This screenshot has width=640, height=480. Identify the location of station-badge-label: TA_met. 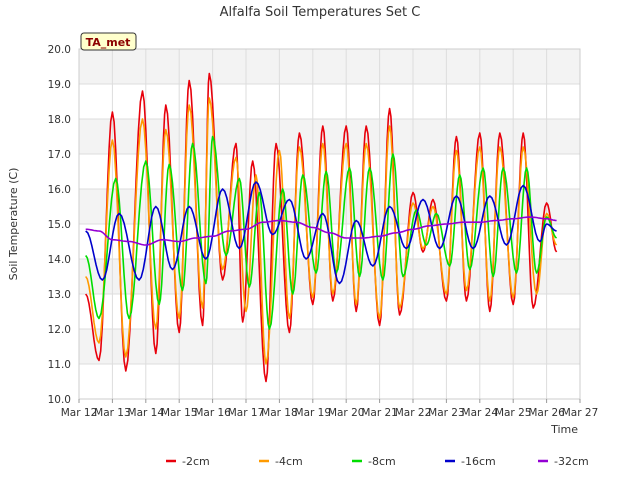
(108, 42).